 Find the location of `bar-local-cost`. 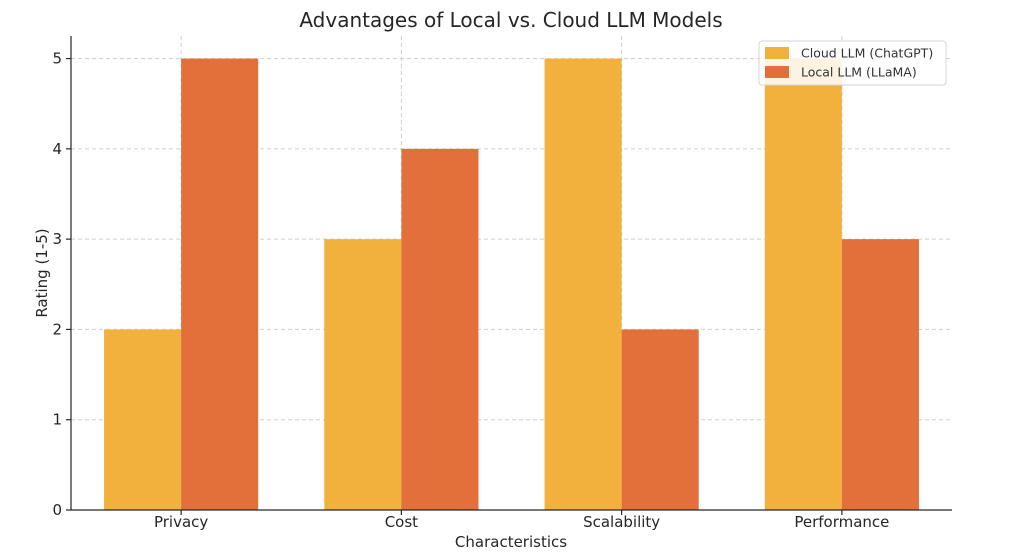

bar-local-cost is located at coordinates (440, 329).